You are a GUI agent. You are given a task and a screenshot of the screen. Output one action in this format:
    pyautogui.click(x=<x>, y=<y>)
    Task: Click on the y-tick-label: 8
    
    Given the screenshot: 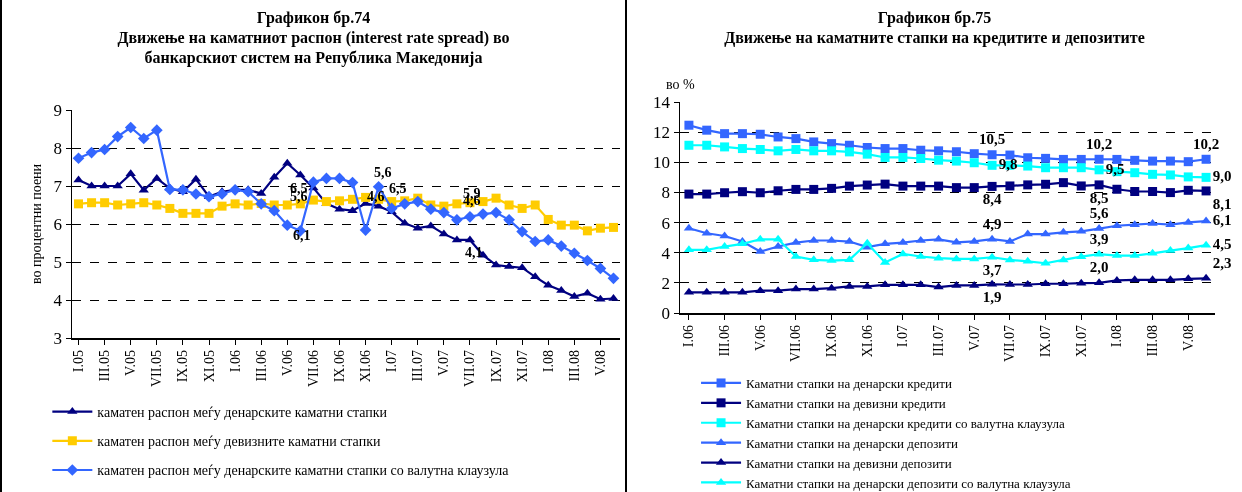 What is the action you would take?
    pyautogui.click(x=666, y=193)
    